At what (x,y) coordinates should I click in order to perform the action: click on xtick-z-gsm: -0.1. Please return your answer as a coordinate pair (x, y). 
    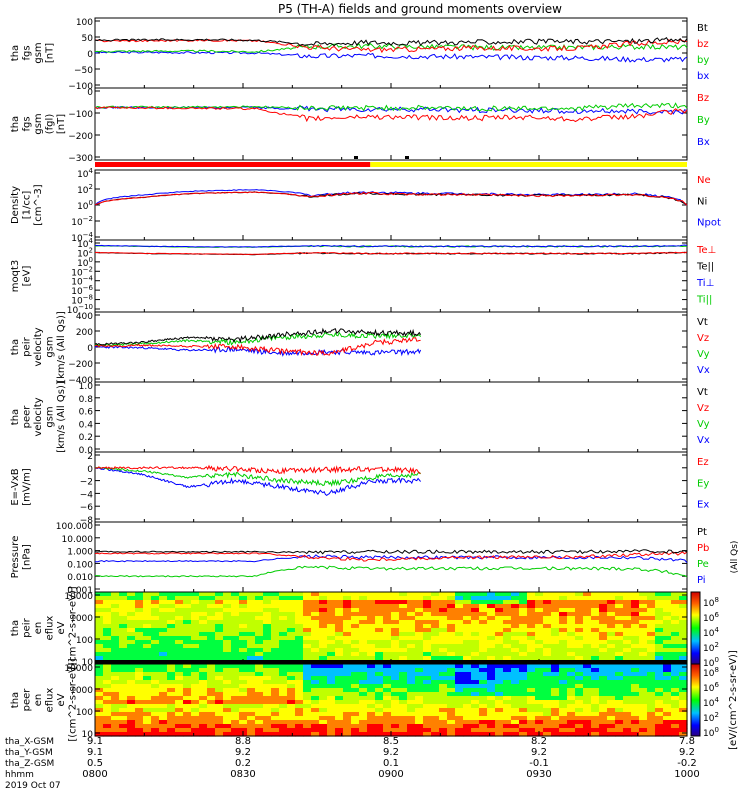
    Looking at the image, I should click on (539, 763).